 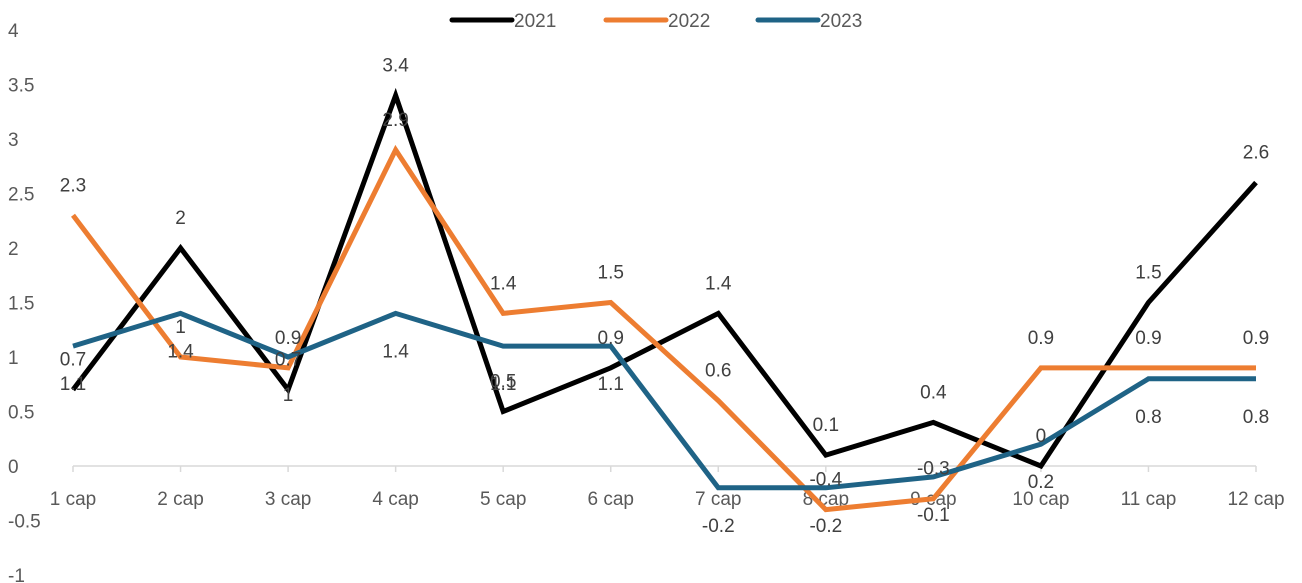 What do you see at coordinates (395, 120) in the screenshot?
I see `data-label-2022: 2.9` at bounding box center [395, 120].